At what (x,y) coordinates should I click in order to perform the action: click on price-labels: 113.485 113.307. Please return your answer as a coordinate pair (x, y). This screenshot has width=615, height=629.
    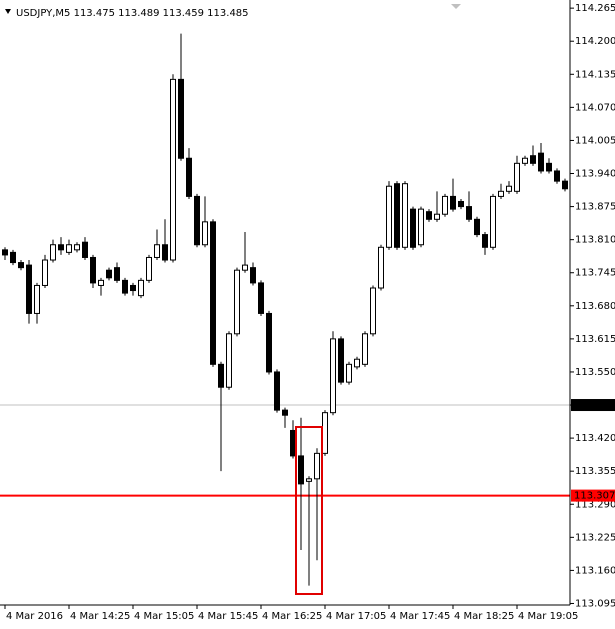
    Looking at the image, I should click on (593, 450).